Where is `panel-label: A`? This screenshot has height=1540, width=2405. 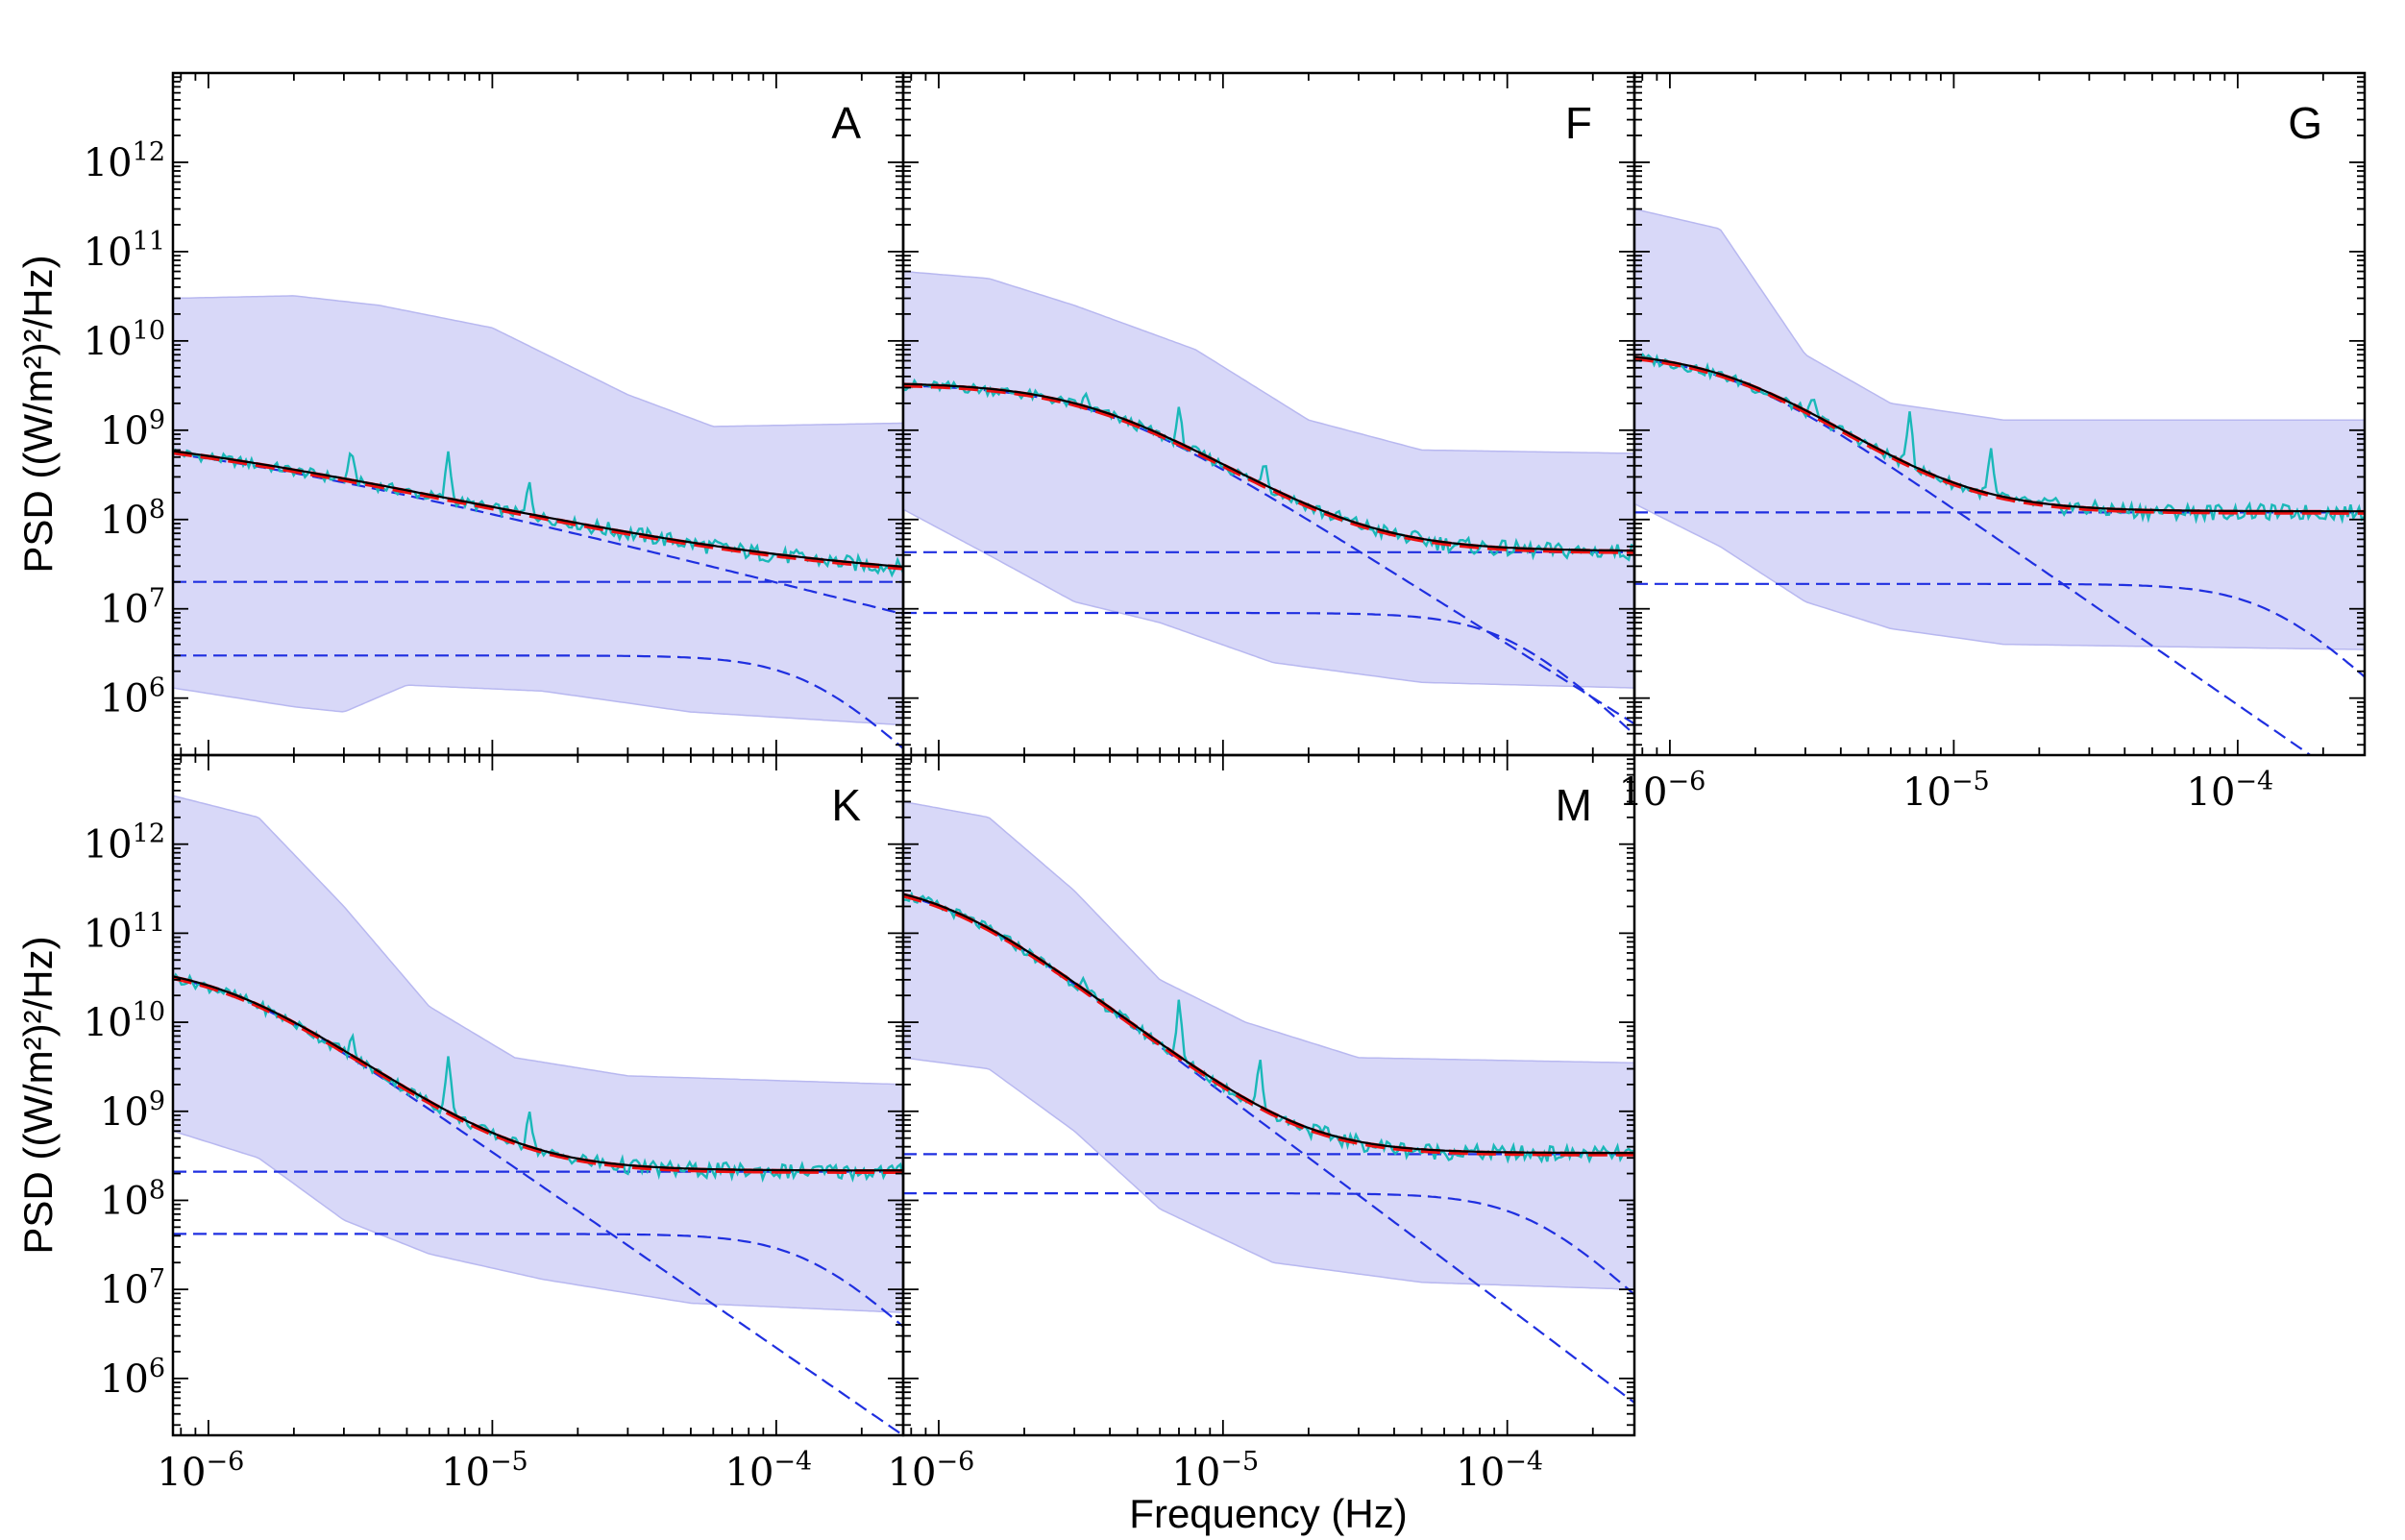 panel-label: A is located at coordinates (846, 123).